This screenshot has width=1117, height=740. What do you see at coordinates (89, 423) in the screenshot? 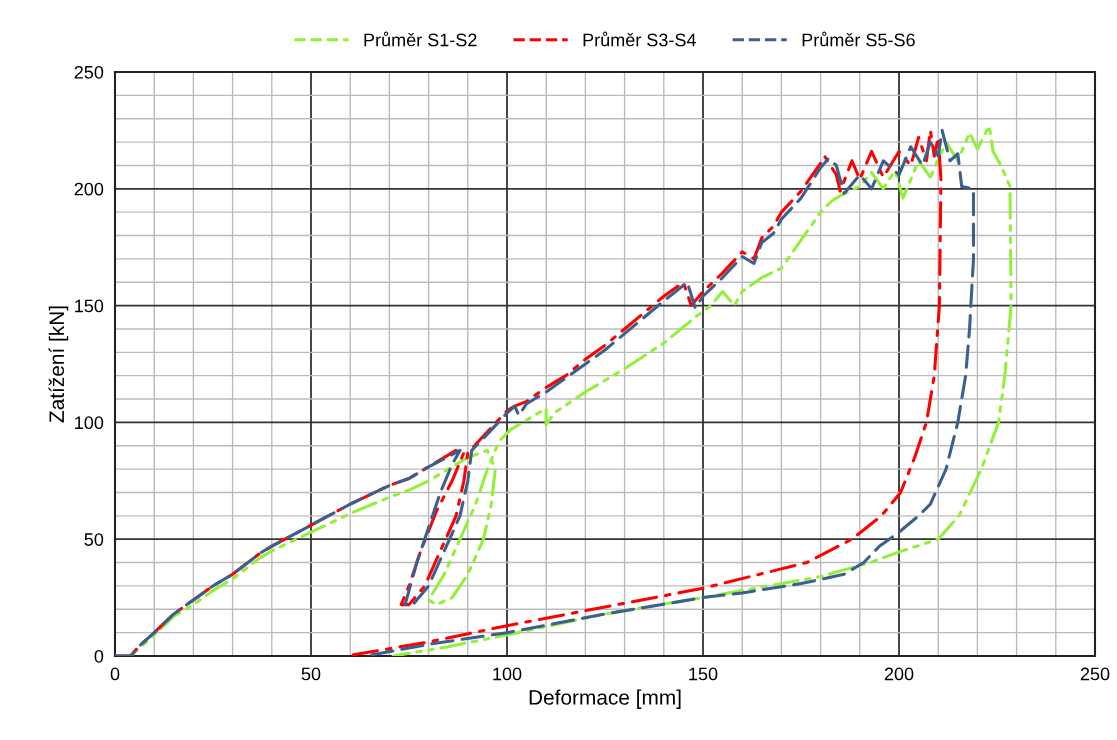
I see `y-tick-label: 100` at bounding box center [89, 423].